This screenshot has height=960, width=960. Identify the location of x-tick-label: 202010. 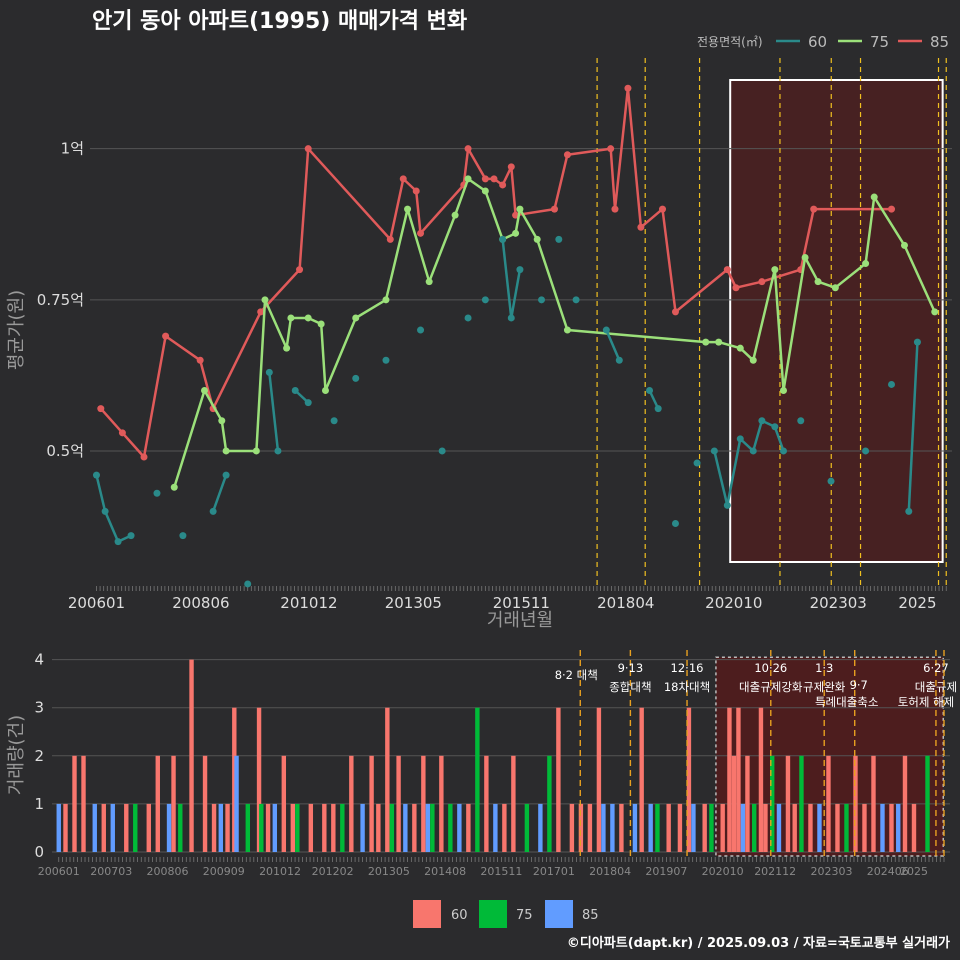
(733, 603).